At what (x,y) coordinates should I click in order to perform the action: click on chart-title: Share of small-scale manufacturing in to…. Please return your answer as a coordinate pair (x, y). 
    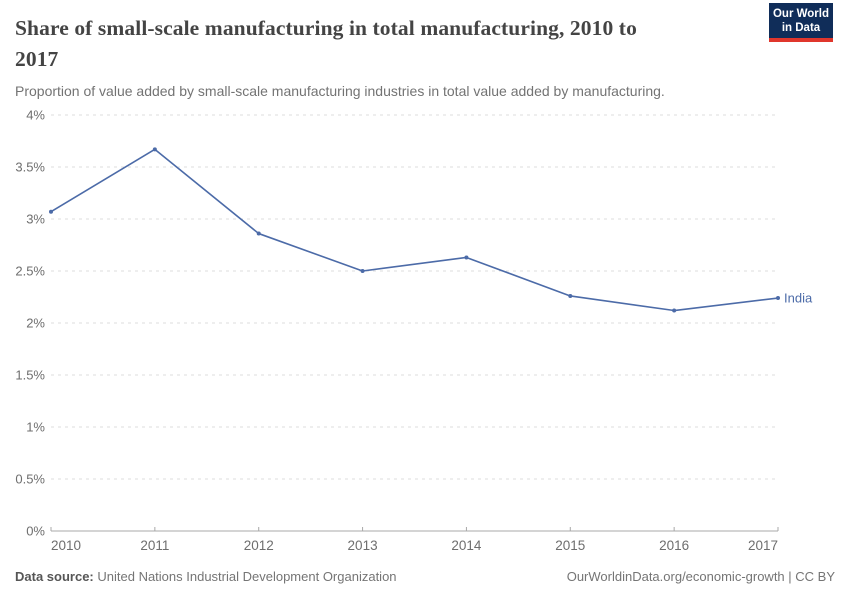
    Looking at the image, I should click on (385, 44).